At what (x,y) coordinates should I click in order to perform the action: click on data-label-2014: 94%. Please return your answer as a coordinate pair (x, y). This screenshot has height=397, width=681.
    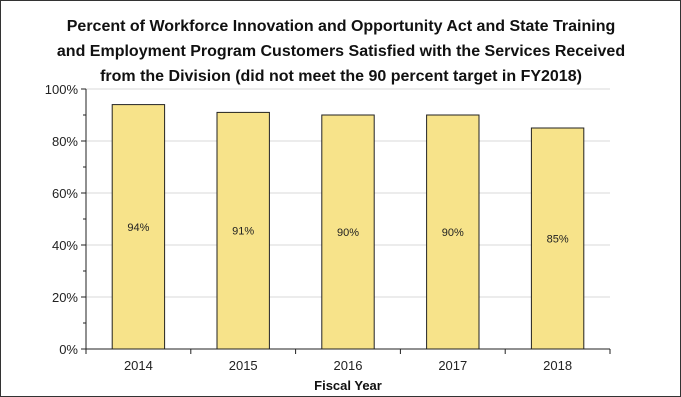
    Looking at the image, I should click on (138, 228).